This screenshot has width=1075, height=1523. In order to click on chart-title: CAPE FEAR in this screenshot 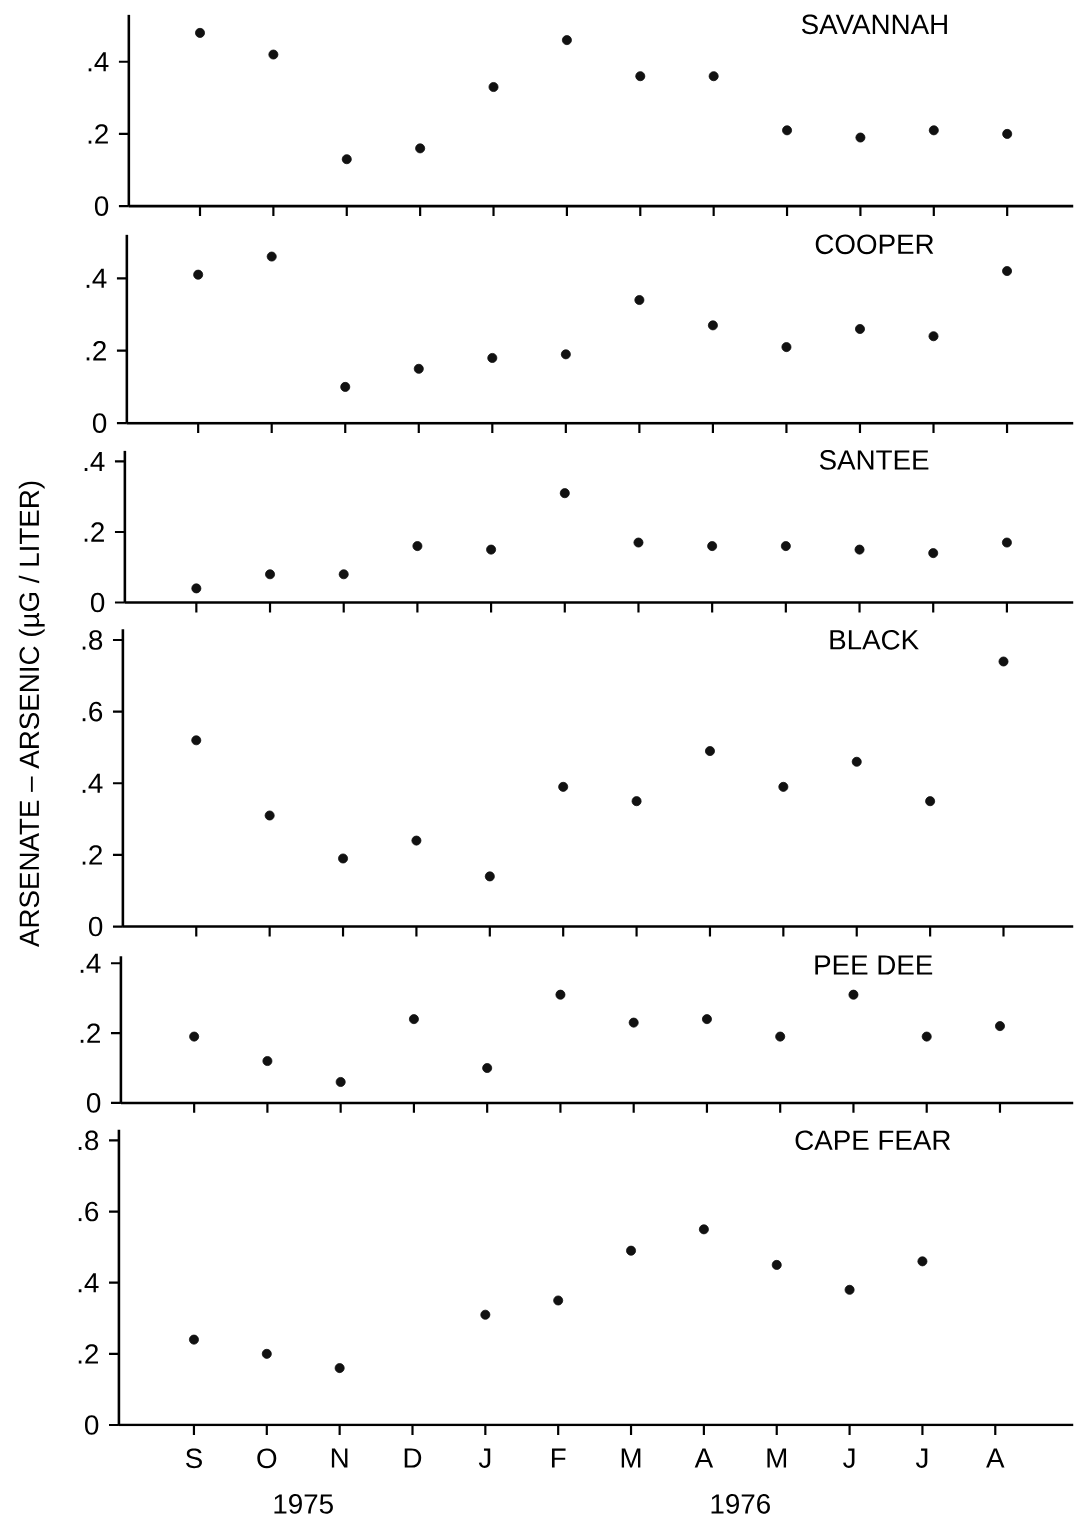, I will do `click(873, 1140)`.